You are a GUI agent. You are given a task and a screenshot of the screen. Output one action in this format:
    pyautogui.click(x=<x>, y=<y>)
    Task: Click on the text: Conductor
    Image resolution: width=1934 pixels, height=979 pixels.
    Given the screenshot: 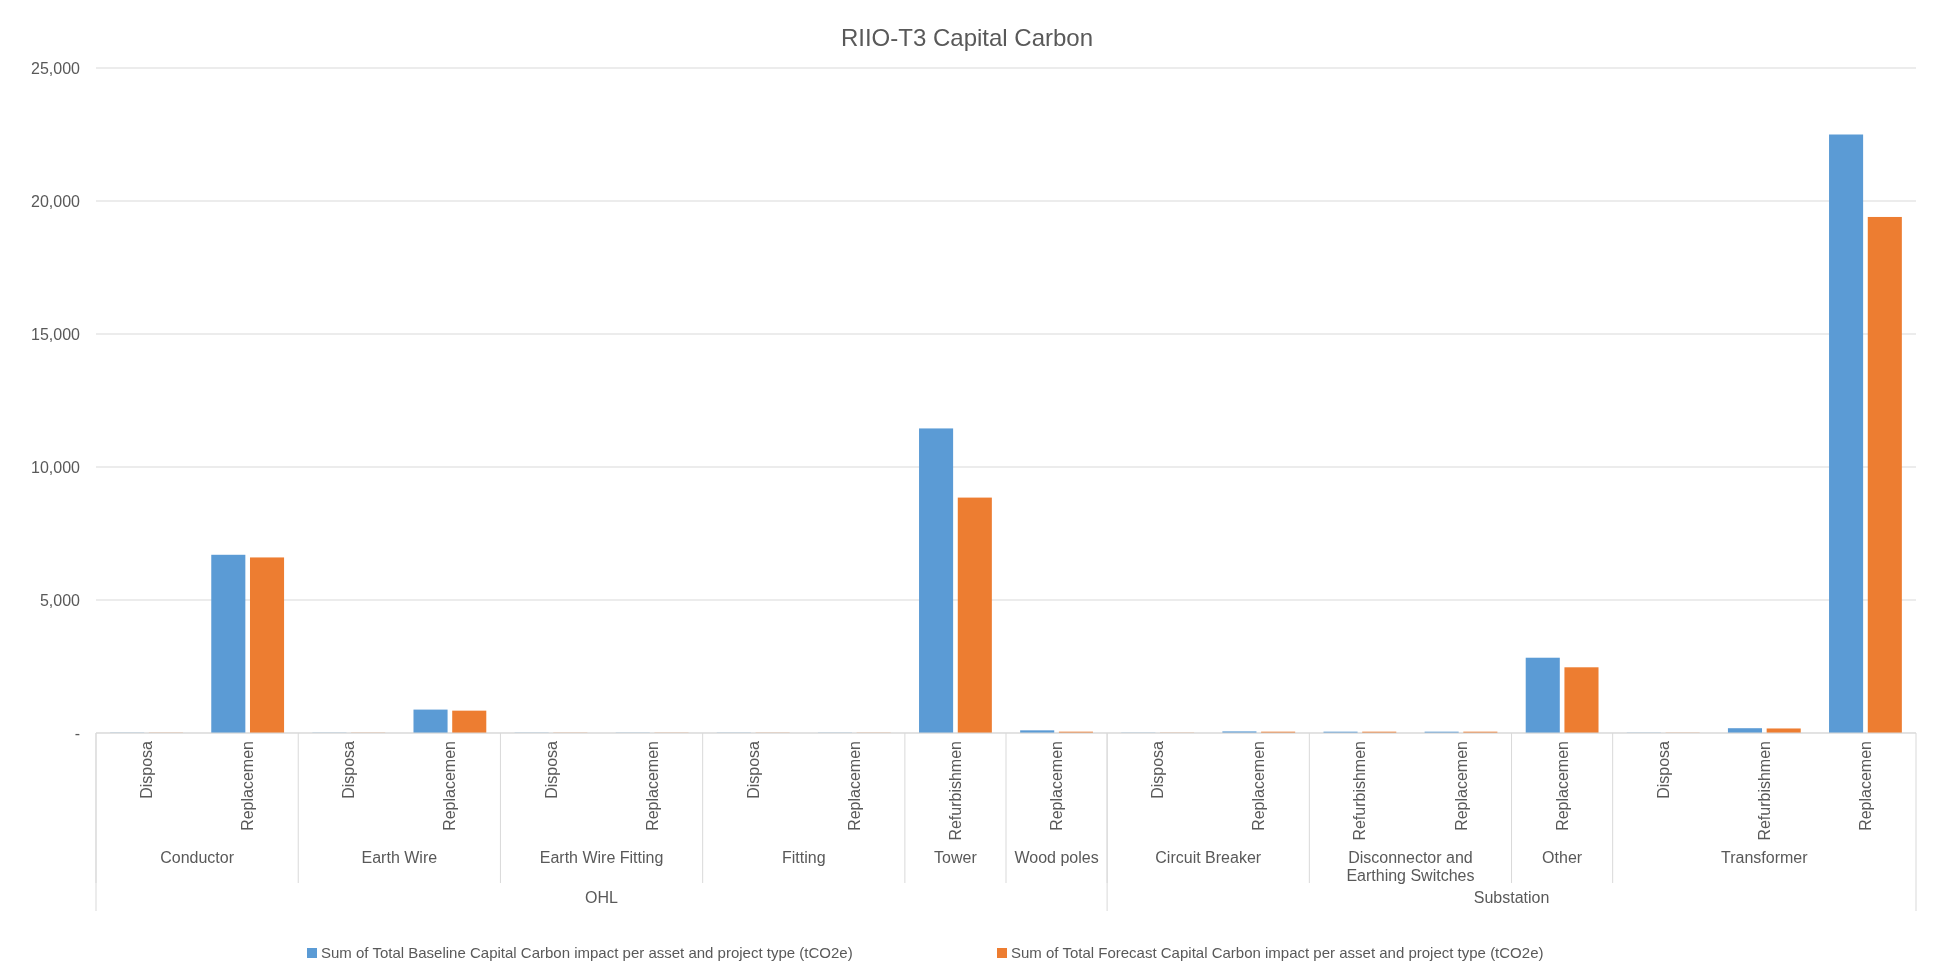 What is the action you would take?
    pyautogui.click(x=197, y=857)
    